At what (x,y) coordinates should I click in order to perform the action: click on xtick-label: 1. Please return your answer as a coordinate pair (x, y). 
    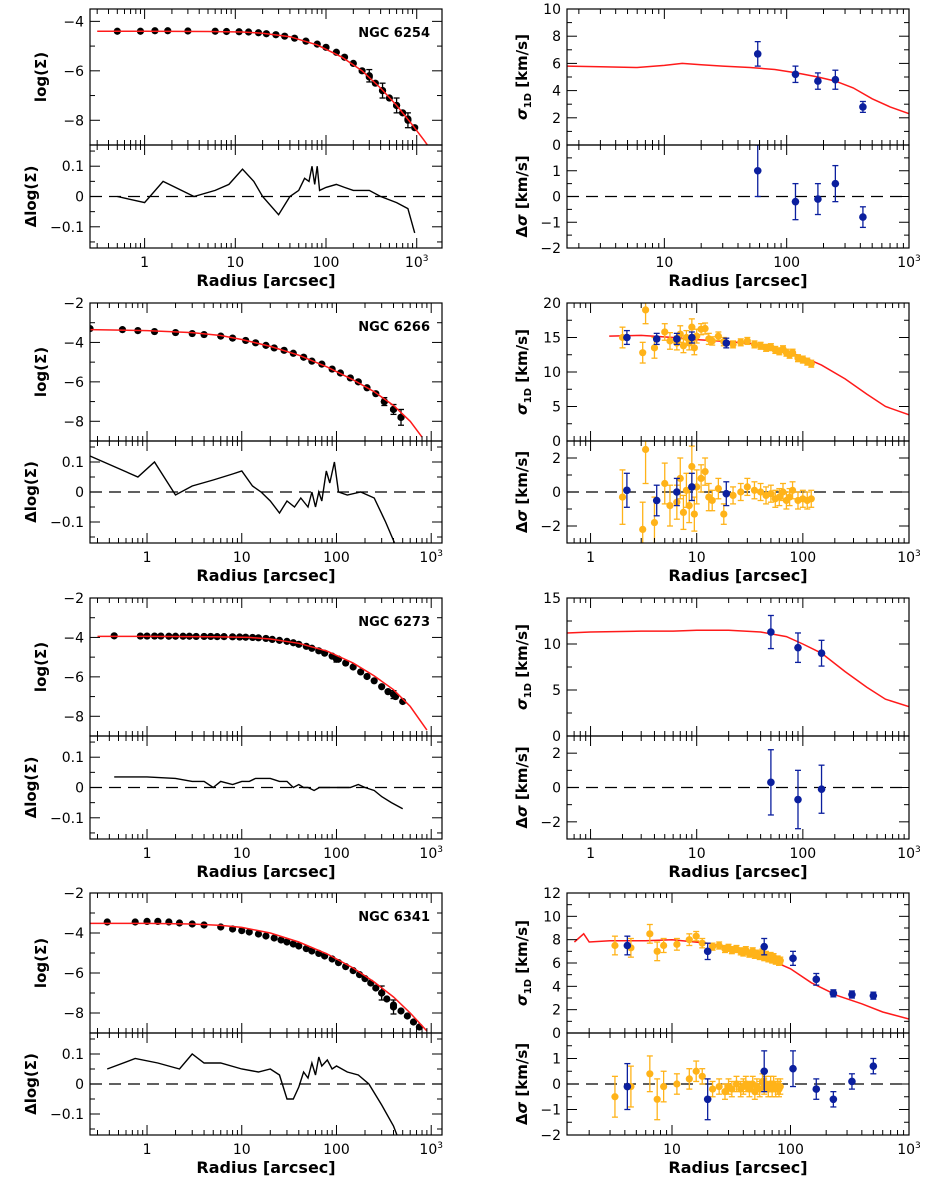
    Looking at the image, I should click on (590, 558).